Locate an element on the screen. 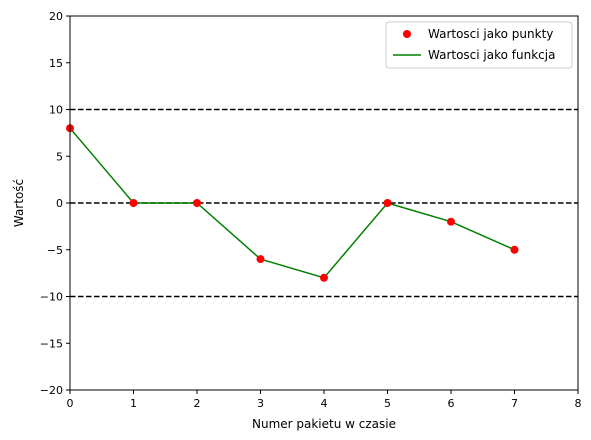  y-tick-label: 0 is located at coordinates (59, 203).